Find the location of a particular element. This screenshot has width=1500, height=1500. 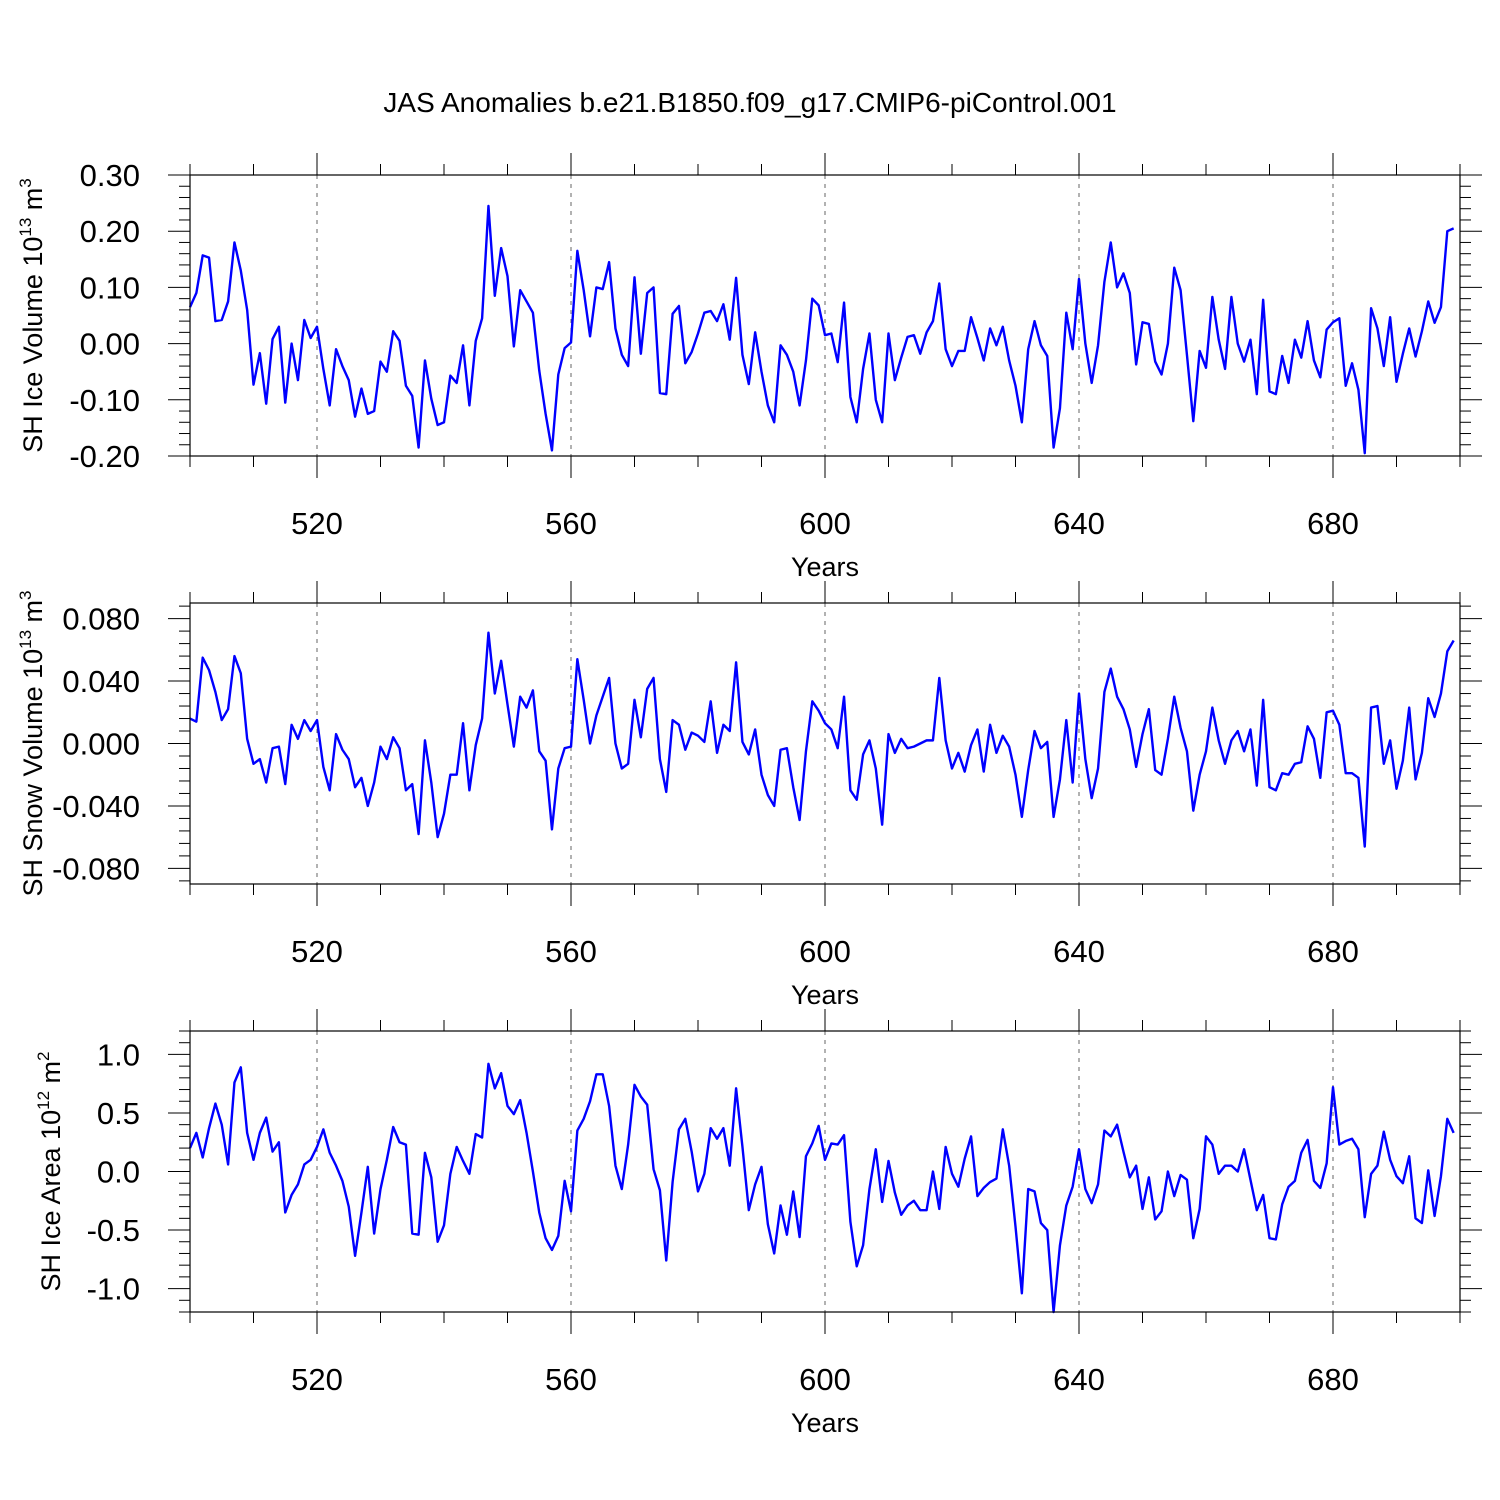

y-tick-label: -0.20 is located at coordinates (104, 456).